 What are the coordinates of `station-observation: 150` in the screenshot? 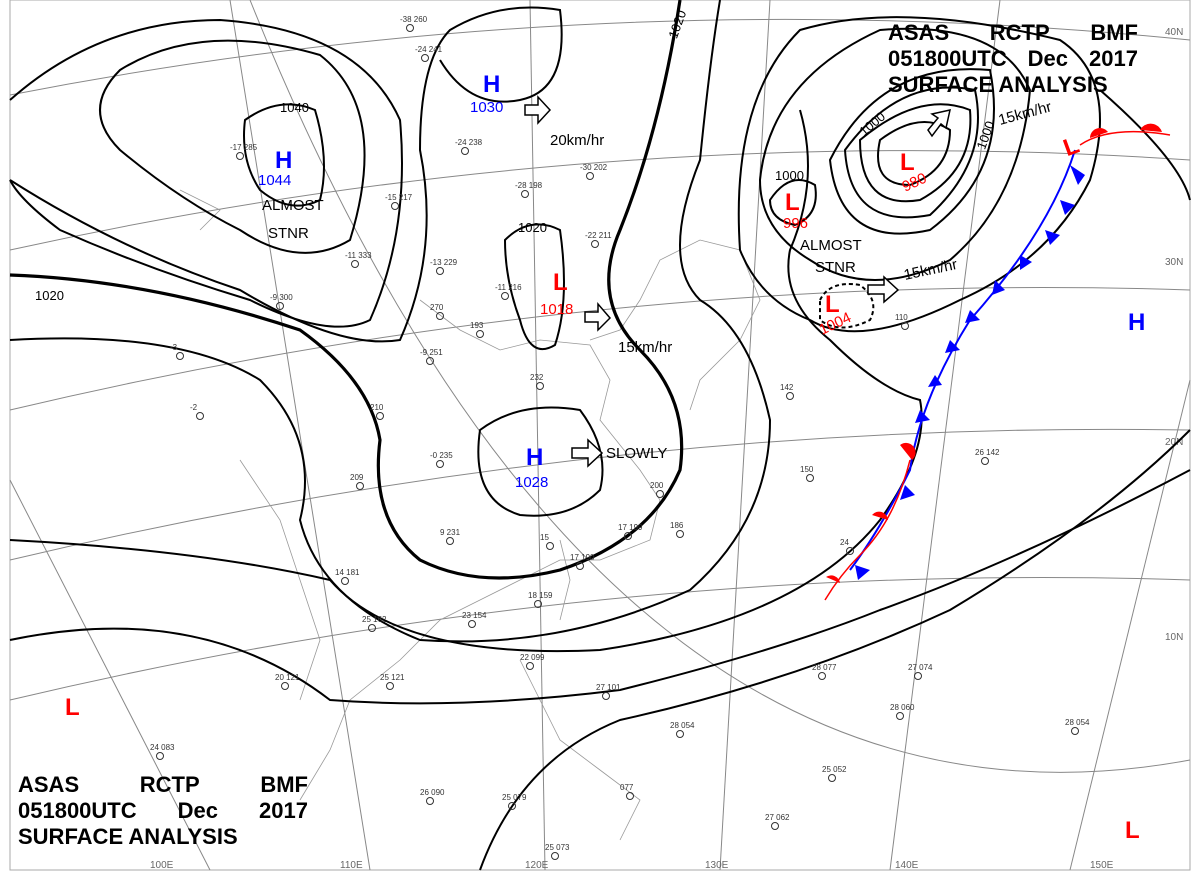 It's located at (807, 469).